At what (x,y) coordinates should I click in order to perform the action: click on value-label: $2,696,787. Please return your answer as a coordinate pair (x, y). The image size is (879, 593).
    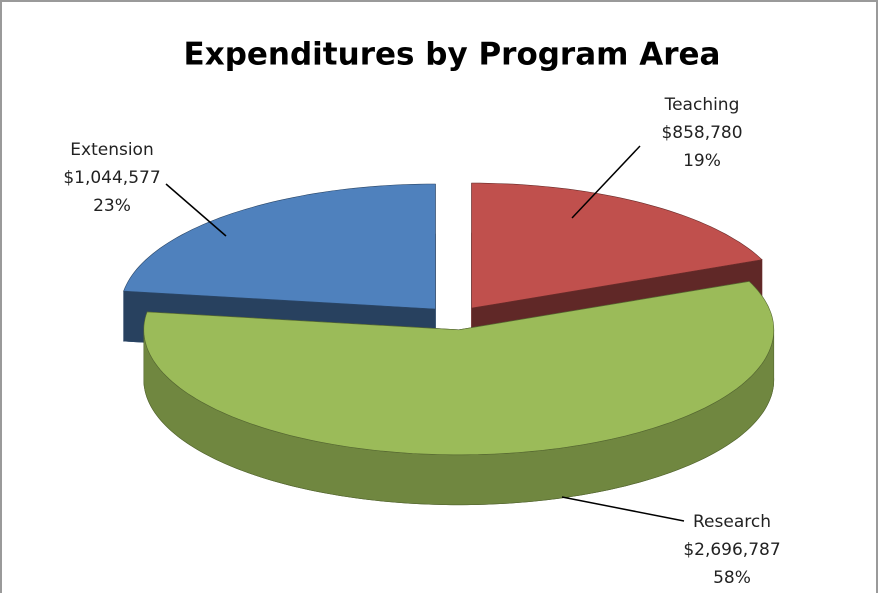
    Looking at the image, I should click on (731, 550).